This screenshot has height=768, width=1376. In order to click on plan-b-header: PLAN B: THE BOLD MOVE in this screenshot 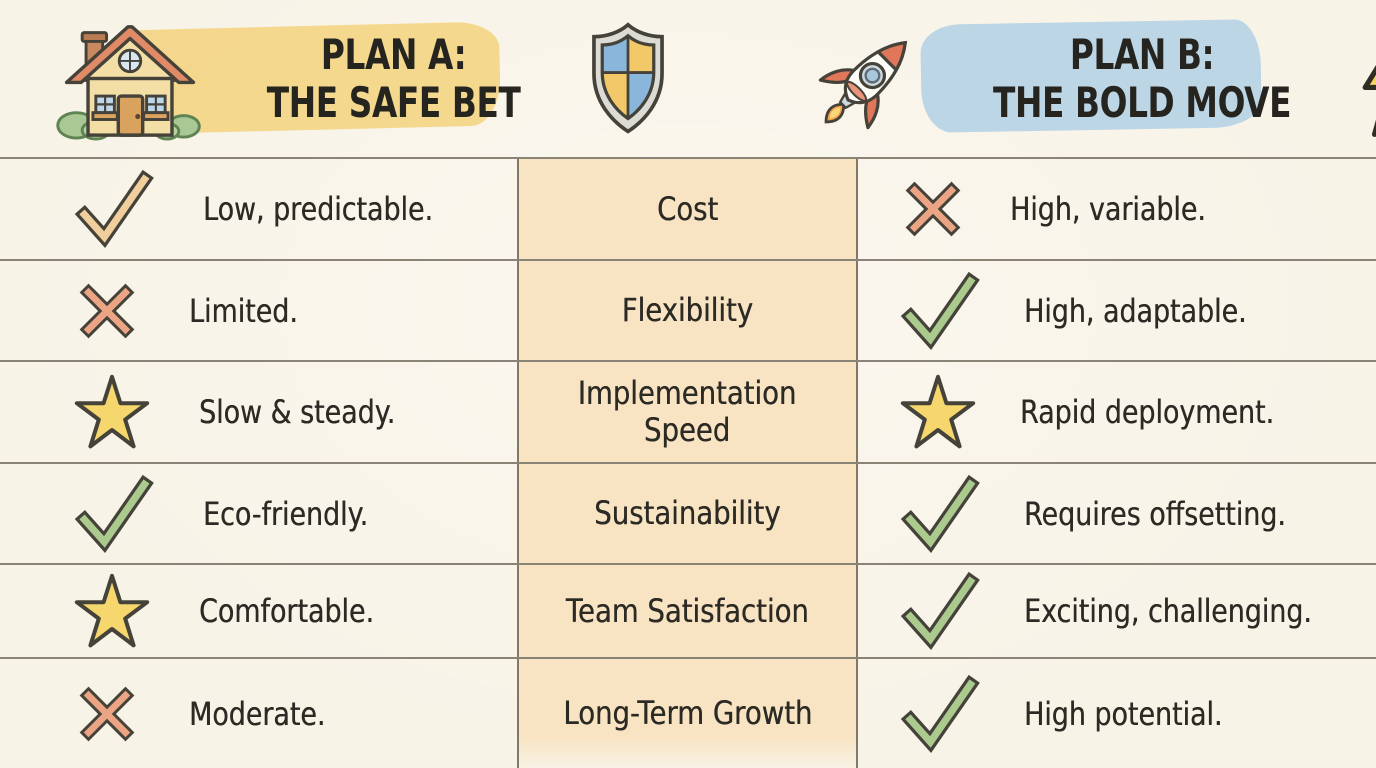, I will do `click(1025, 78)`.